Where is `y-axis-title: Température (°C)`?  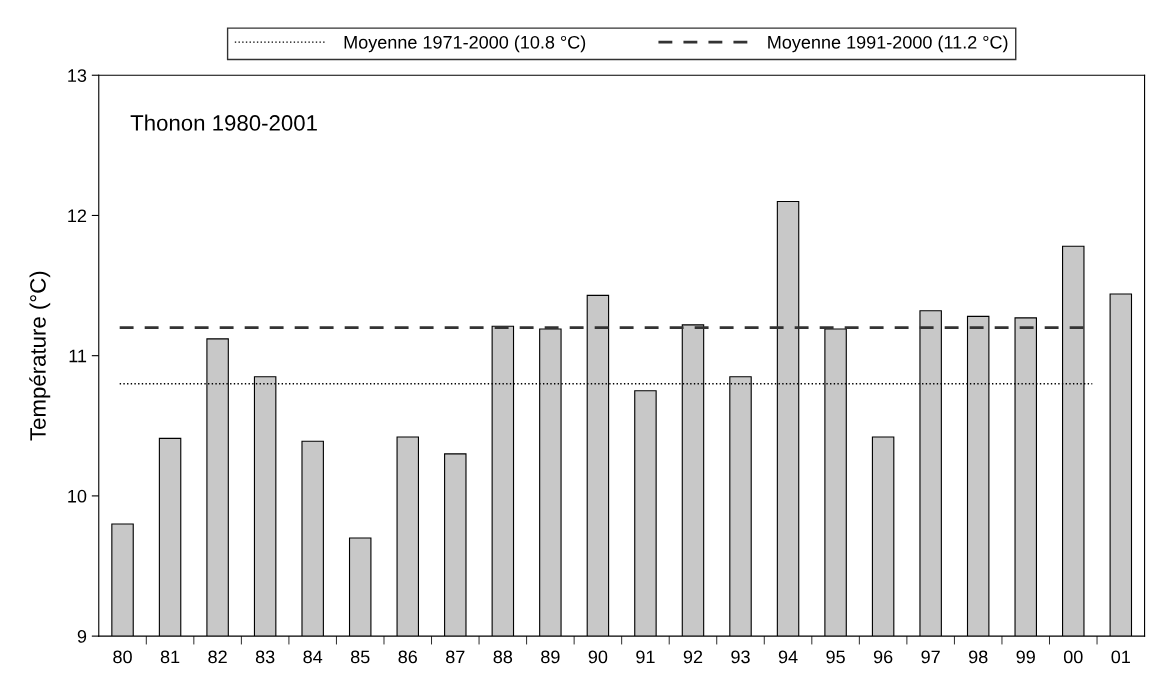 y-axis-title: Température (°C) is located at coordinates (40, 356).